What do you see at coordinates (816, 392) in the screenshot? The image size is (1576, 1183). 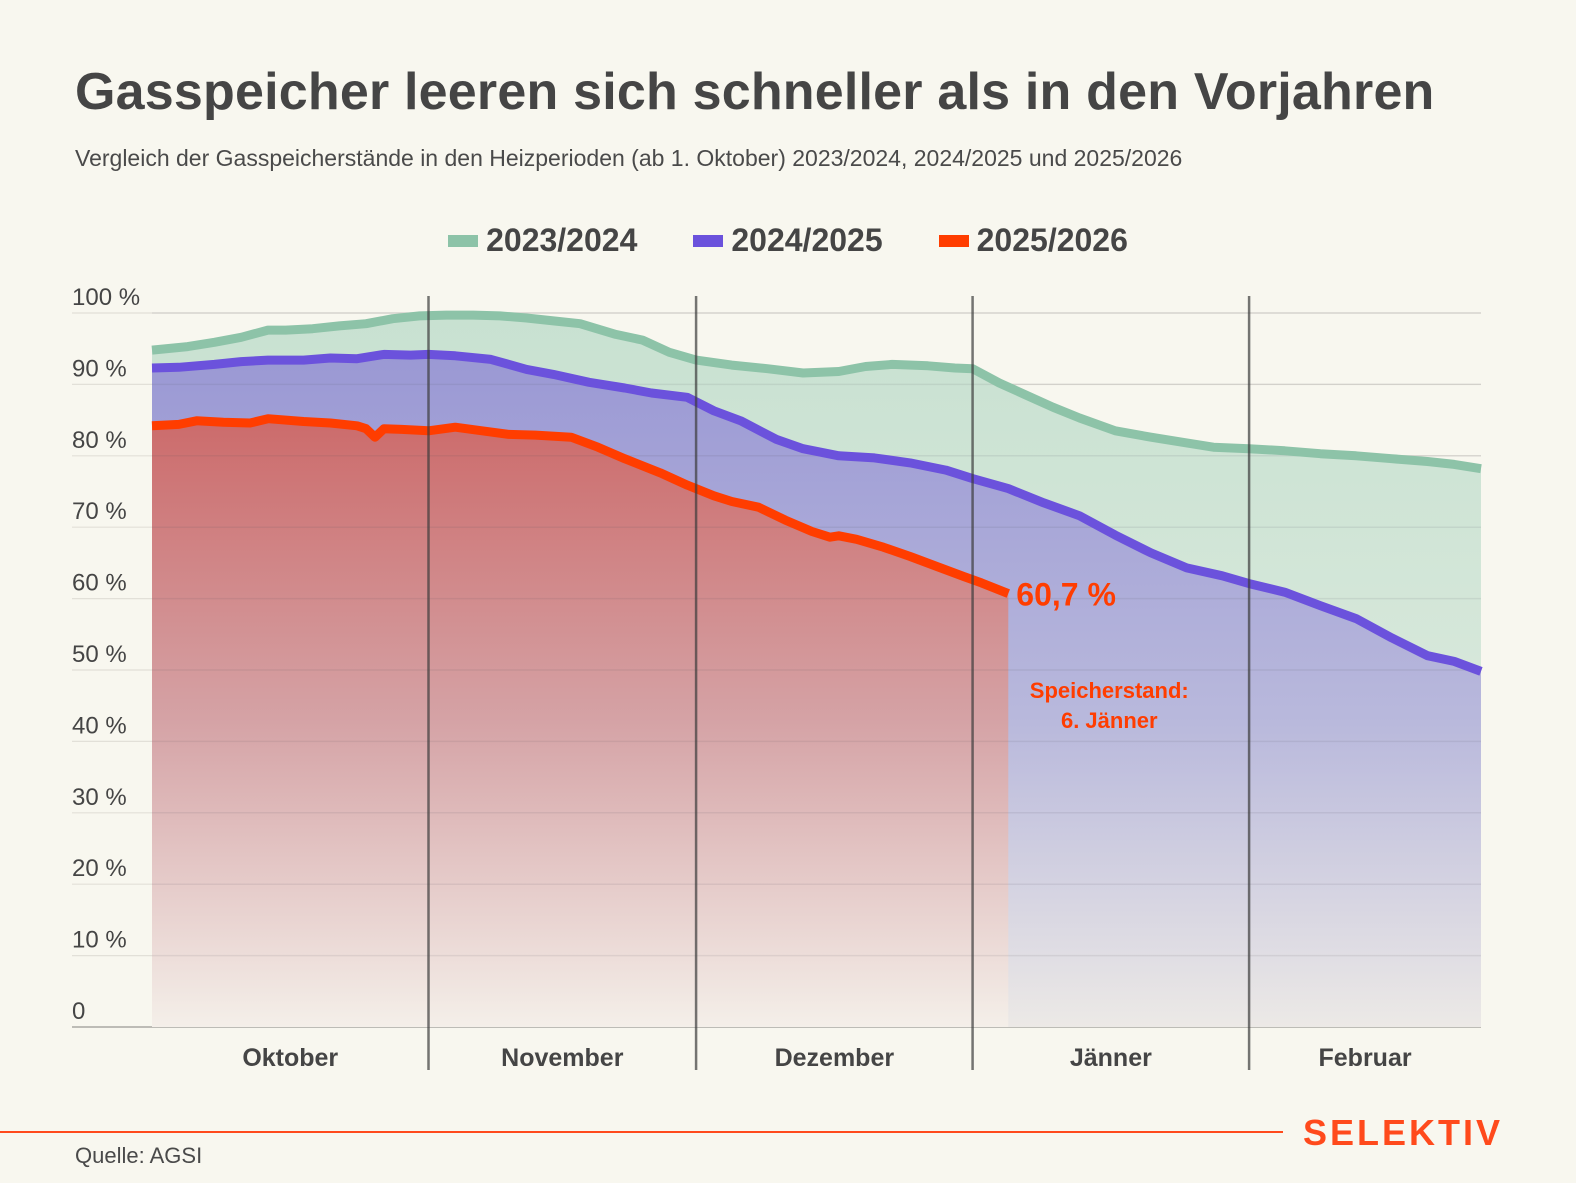 I see `line-2023-2024` at bounding box center [816, 392].